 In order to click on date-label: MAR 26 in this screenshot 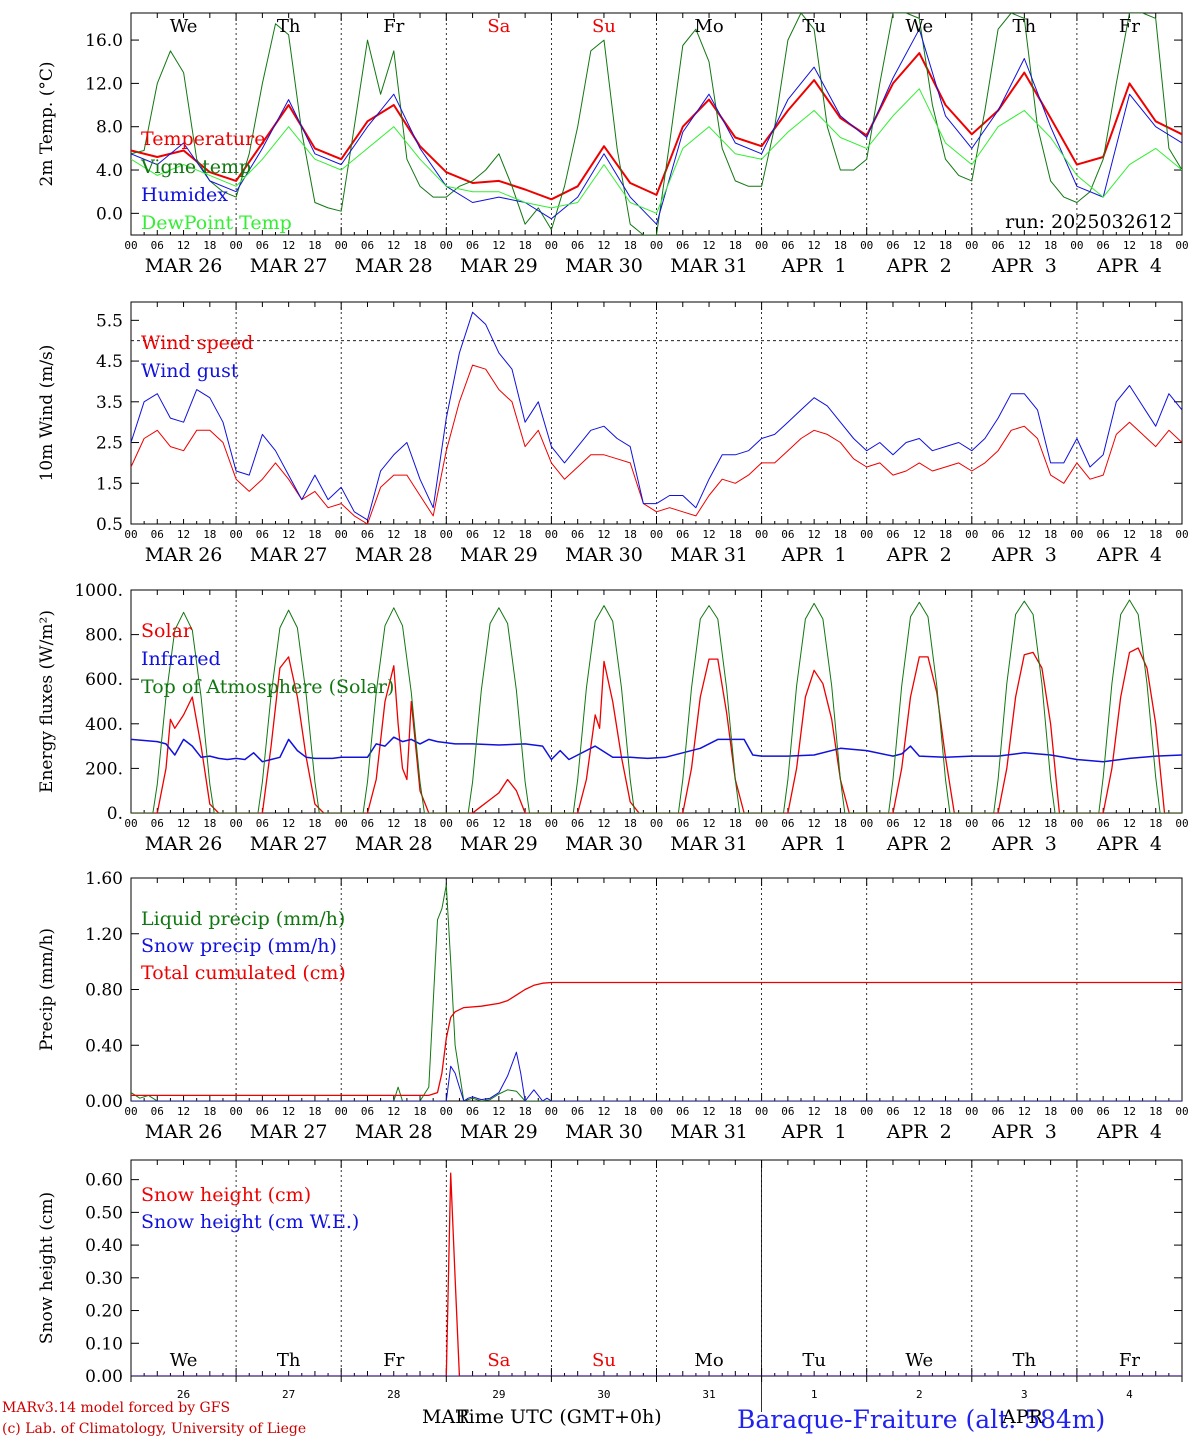, I will do `click(184, 555)`.